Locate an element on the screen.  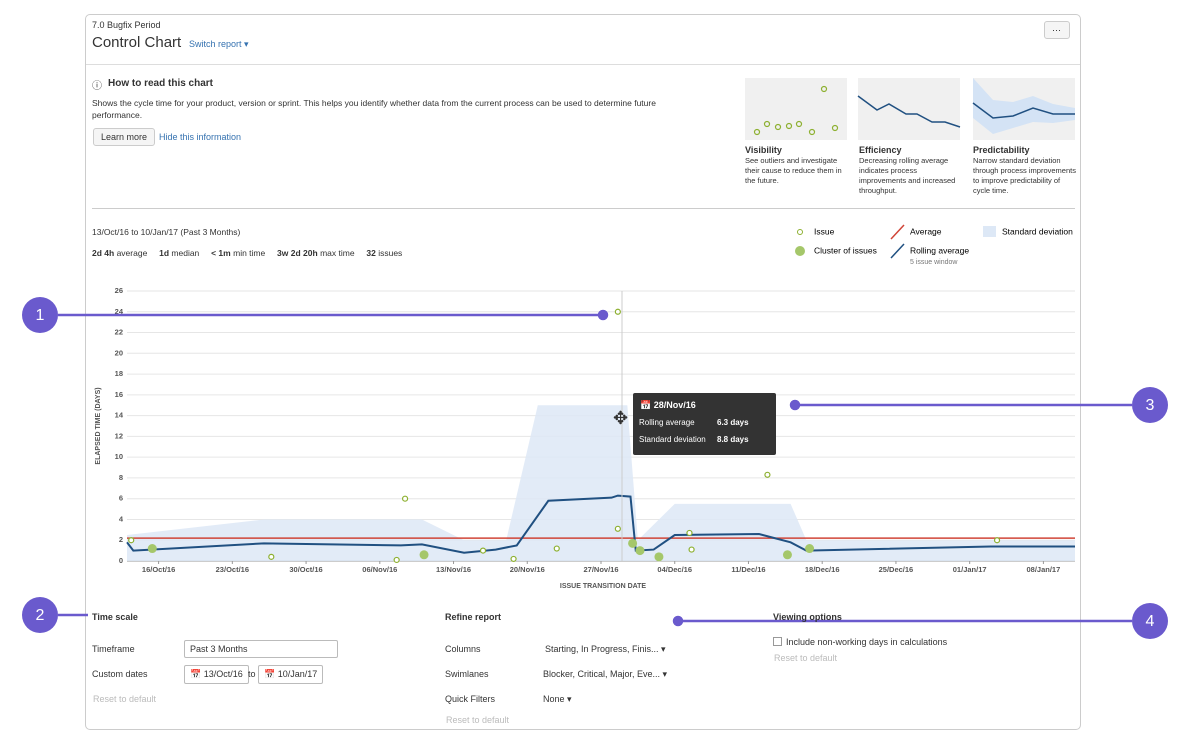
x-tick-label: 25/Dec/16 is located at coordinates (896, 569).